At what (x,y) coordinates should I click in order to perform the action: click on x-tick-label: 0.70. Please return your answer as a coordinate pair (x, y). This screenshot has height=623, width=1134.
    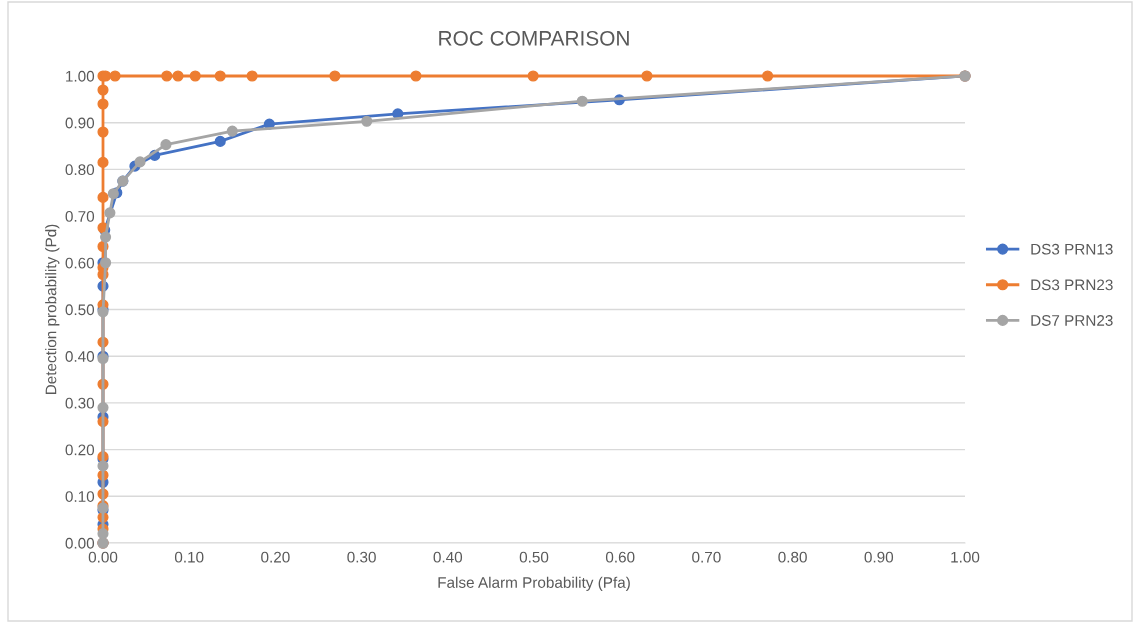
    Looking at the image, I should click on (706, 557).